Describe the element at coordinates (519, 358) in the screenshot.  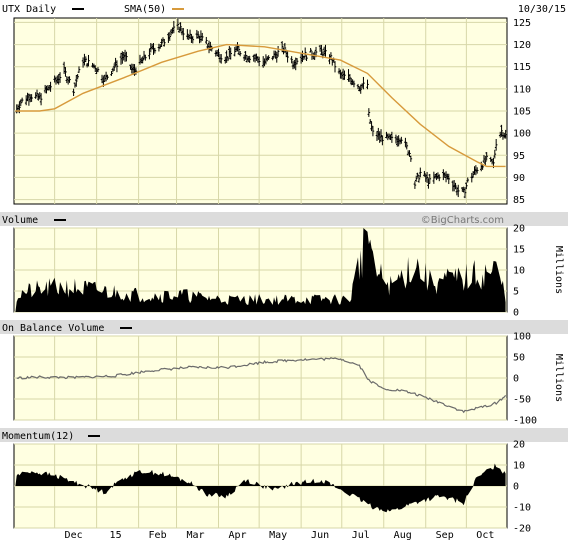
I see `y-tick-label: 50` at that location.